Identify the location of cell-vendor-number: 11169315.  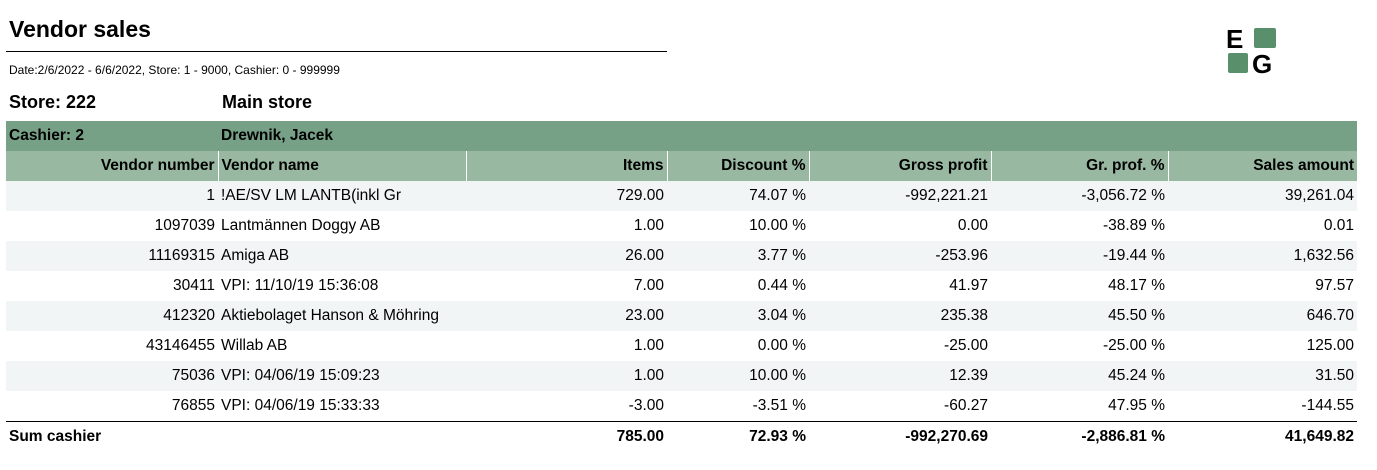
(112, 256).